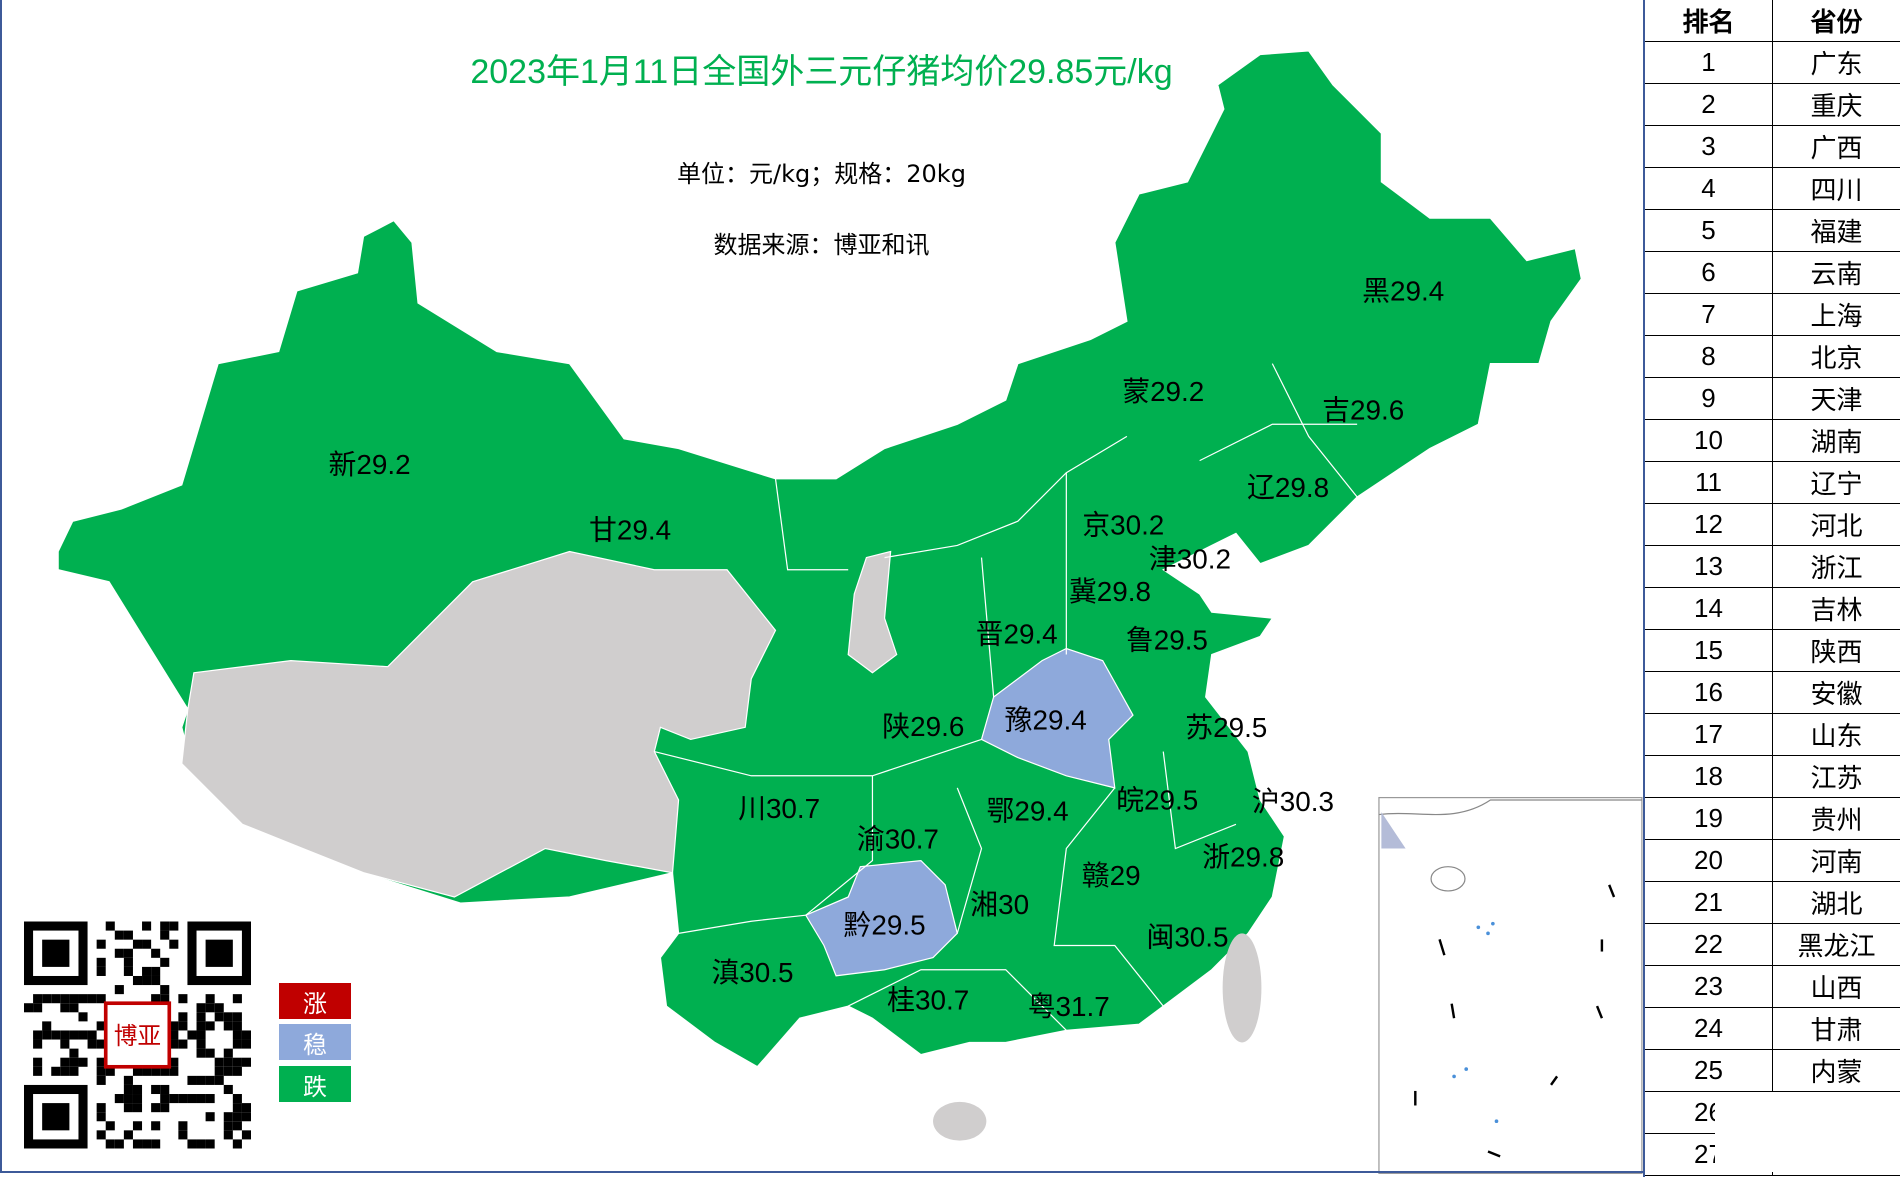 The image size is (1900, 1177). Describe the element at coordinates (1709, 230) in the screenshot. I see `rank-cell: 5` at that location.